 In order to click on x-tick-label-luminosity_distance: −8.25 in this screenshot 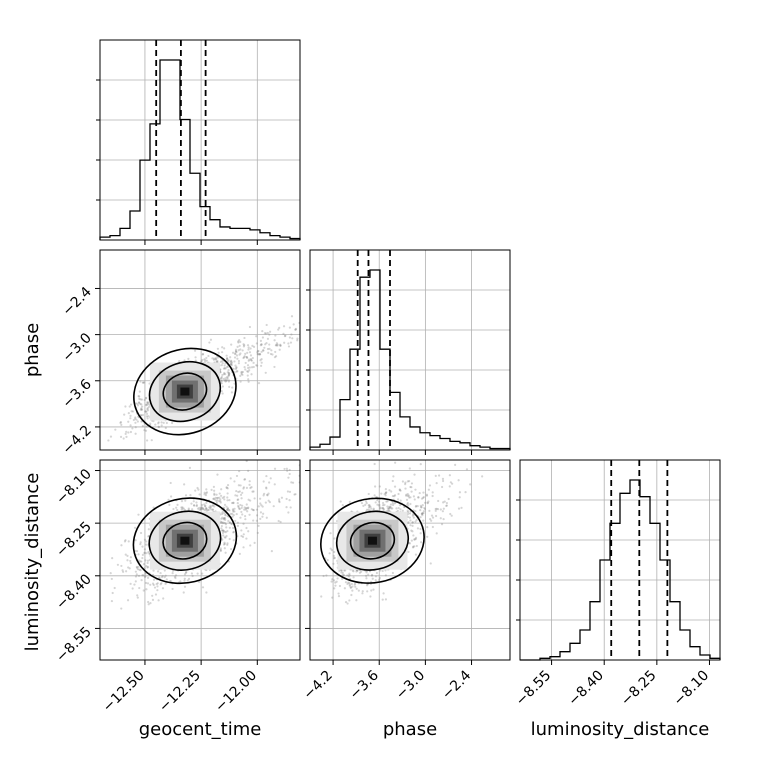, I will do `click(639, 689)`.